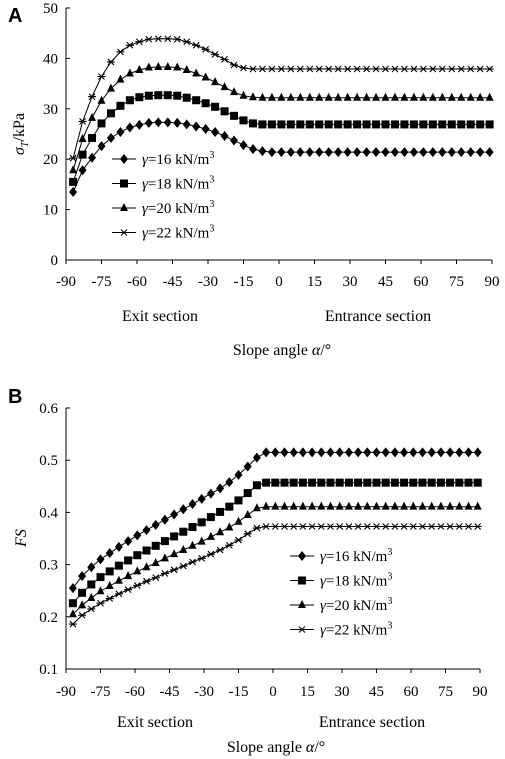 This screenshot has height=759, width=505. I want to click on x-tick-label: 90, so click(492, 282).